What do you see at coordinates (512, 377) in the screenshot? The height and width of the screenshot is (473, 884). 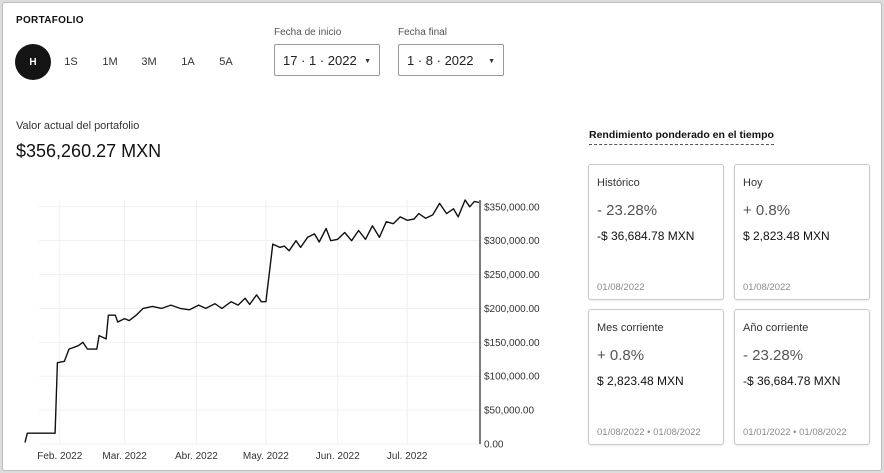 I see `y-tick-label: $100,000.00` at bounding box center [512, 377].